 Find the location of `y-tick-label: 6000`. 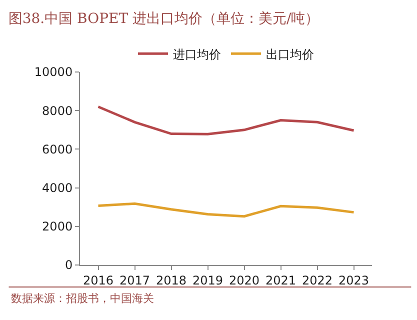

y-tick-label: 6000 is located at coordinates (57, 149).